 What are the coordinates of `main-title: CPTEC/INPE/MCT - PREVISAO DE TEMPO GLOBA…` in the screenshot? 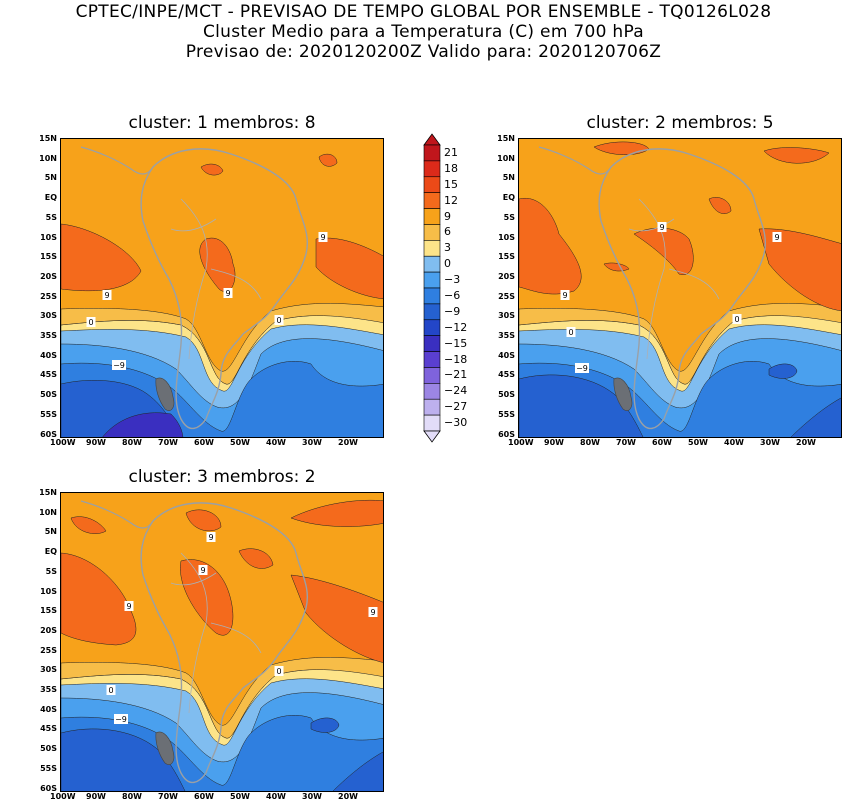 It's located at (423, 12).